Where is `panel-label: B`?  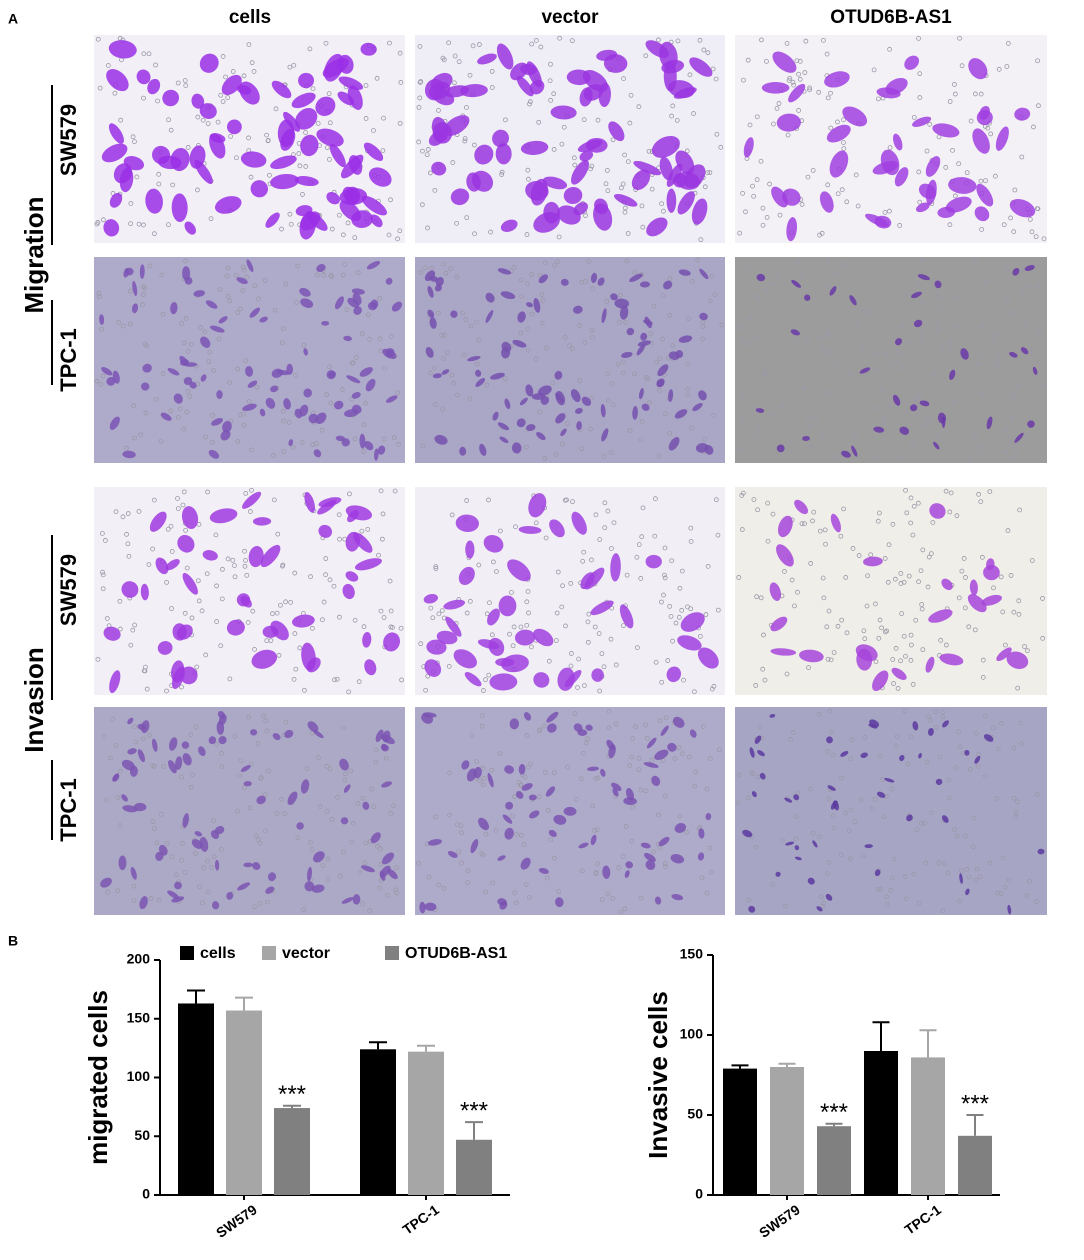
panel-label: B is located at coordinates (13, 941).